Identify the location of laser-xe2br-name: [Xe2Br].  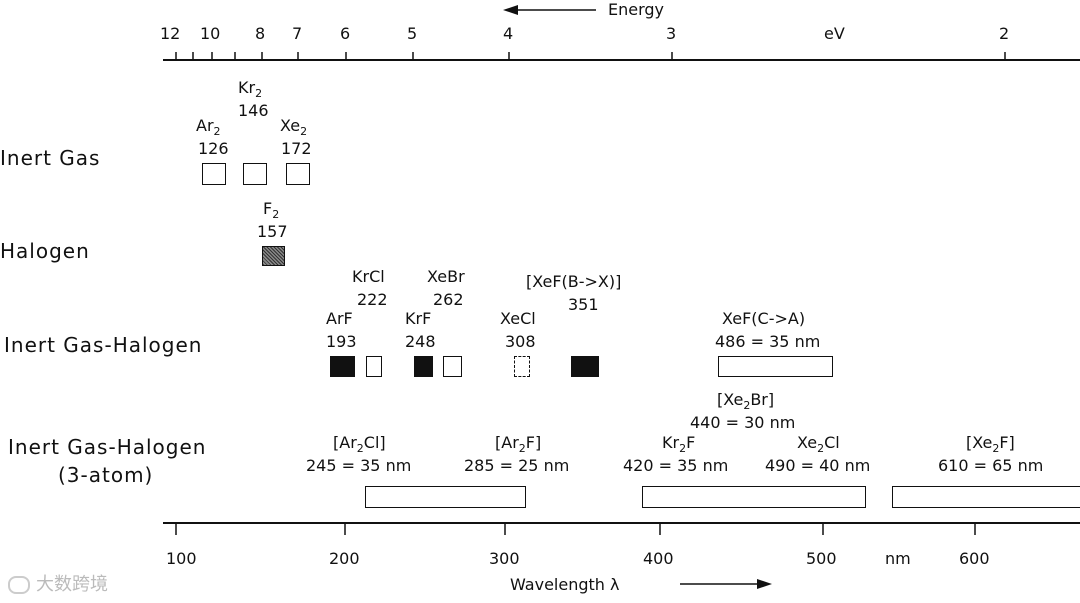
(746, 401).